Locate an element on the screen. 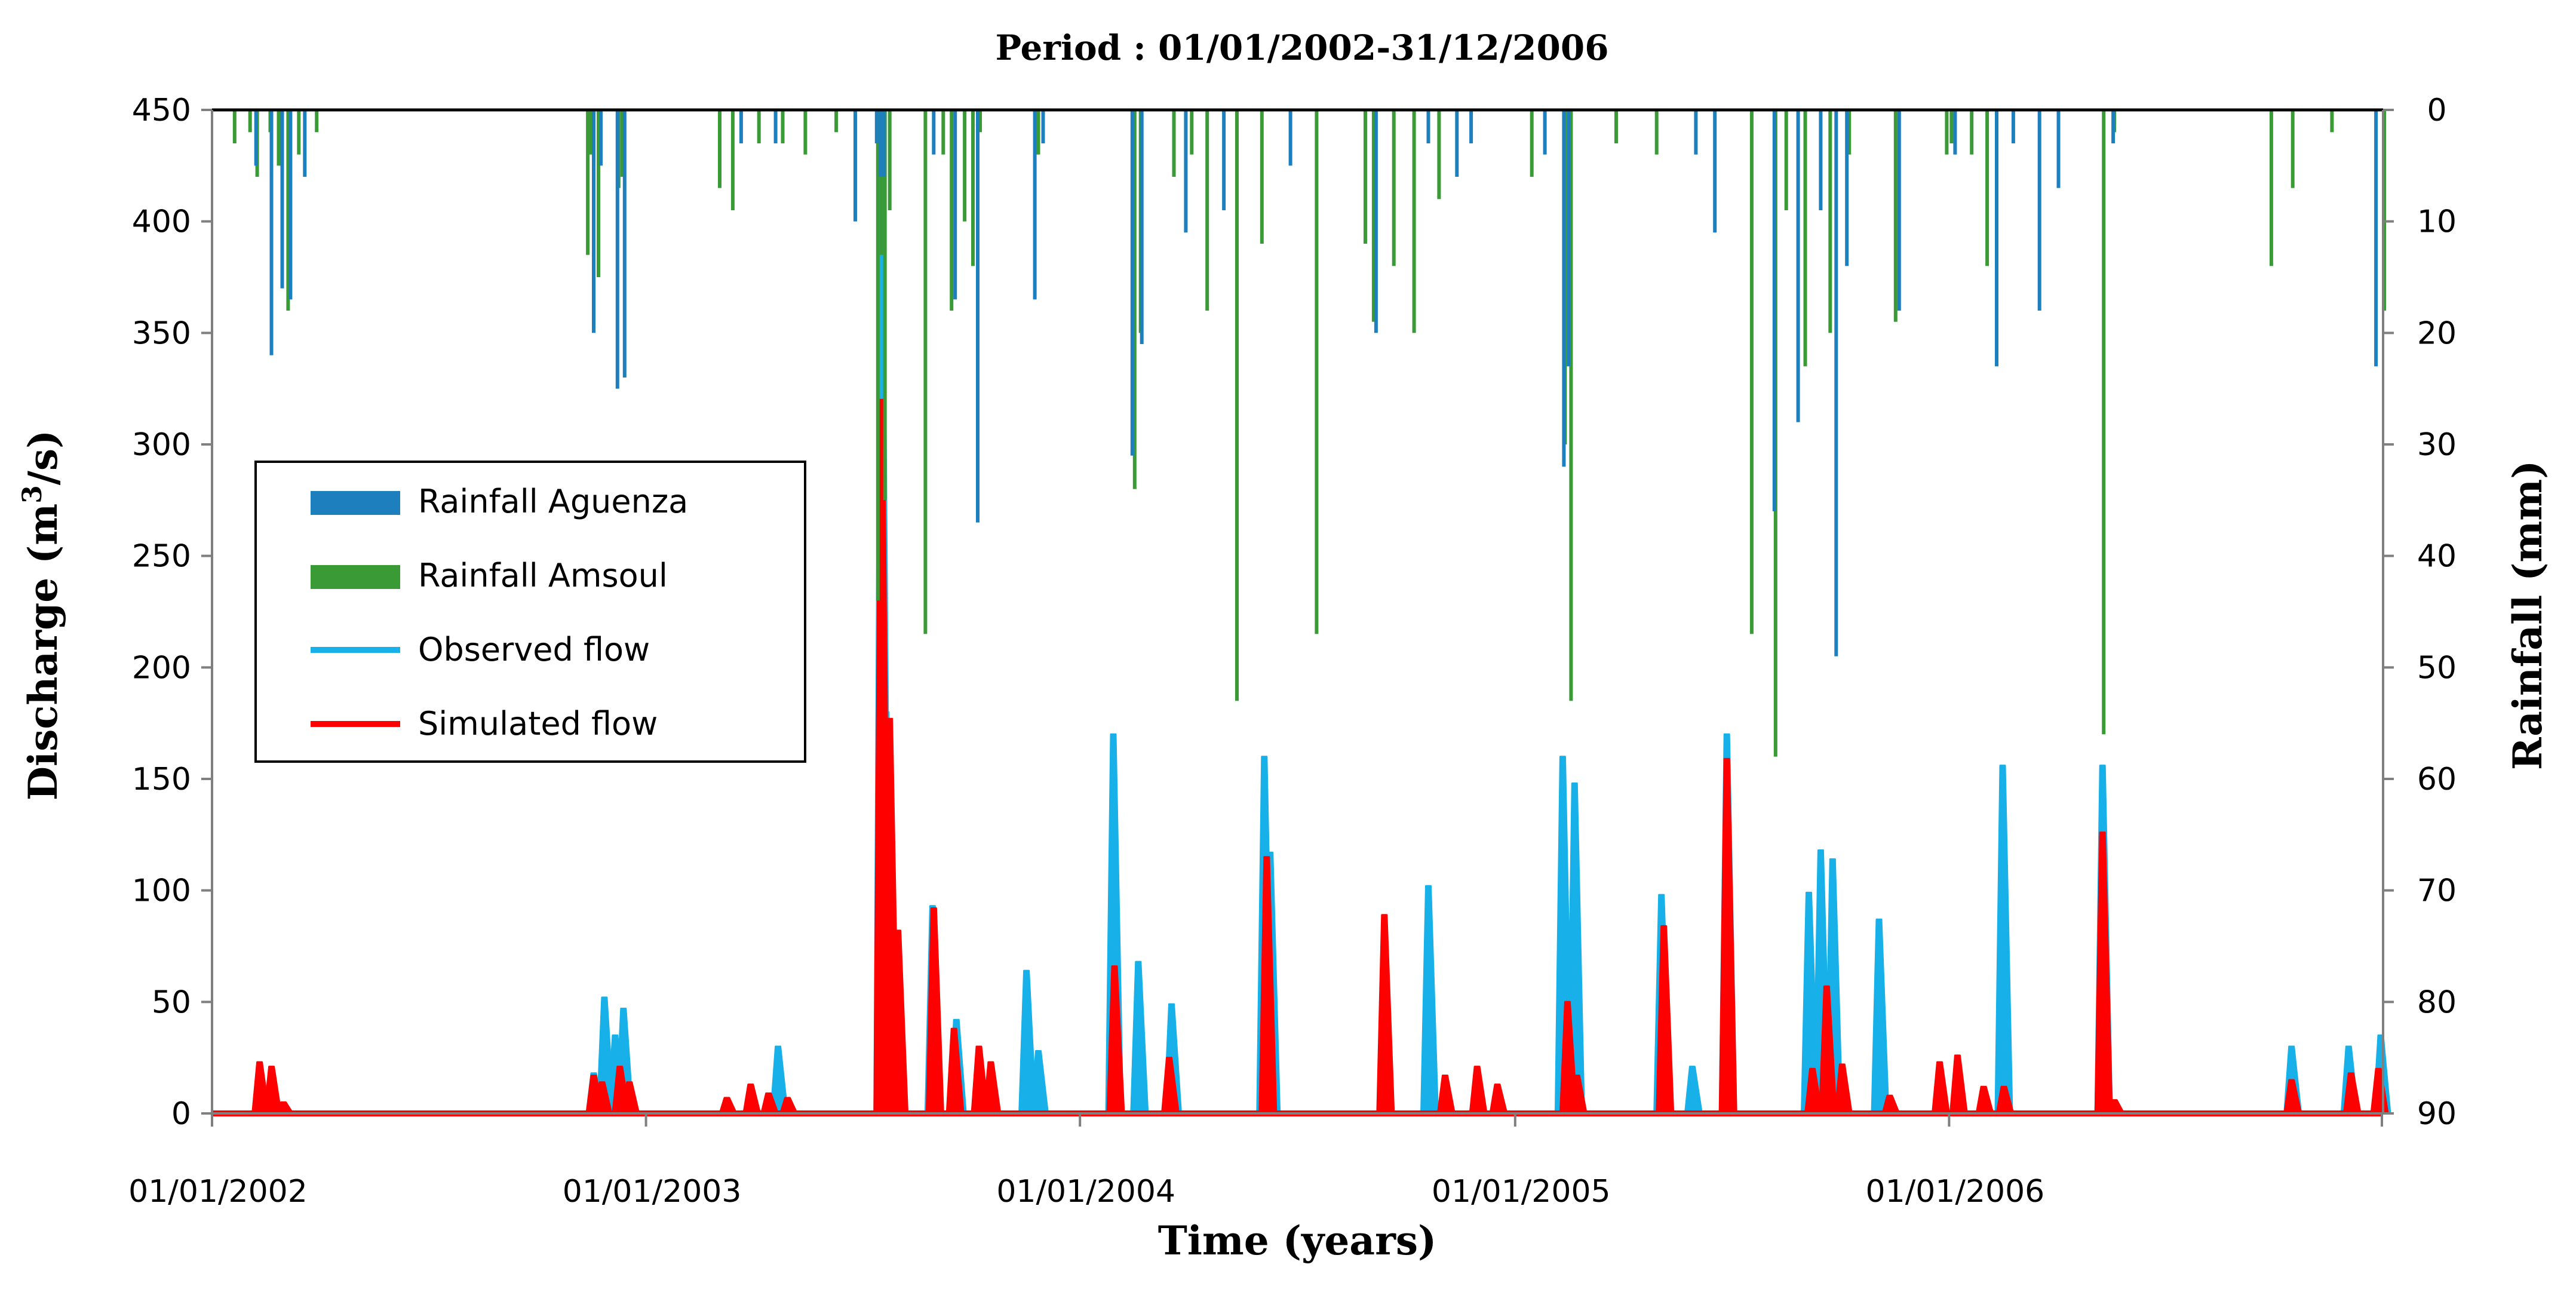 The image size is (2576, 1298). y-right-tick-label: 50 is located at coordinates (2437, 668).